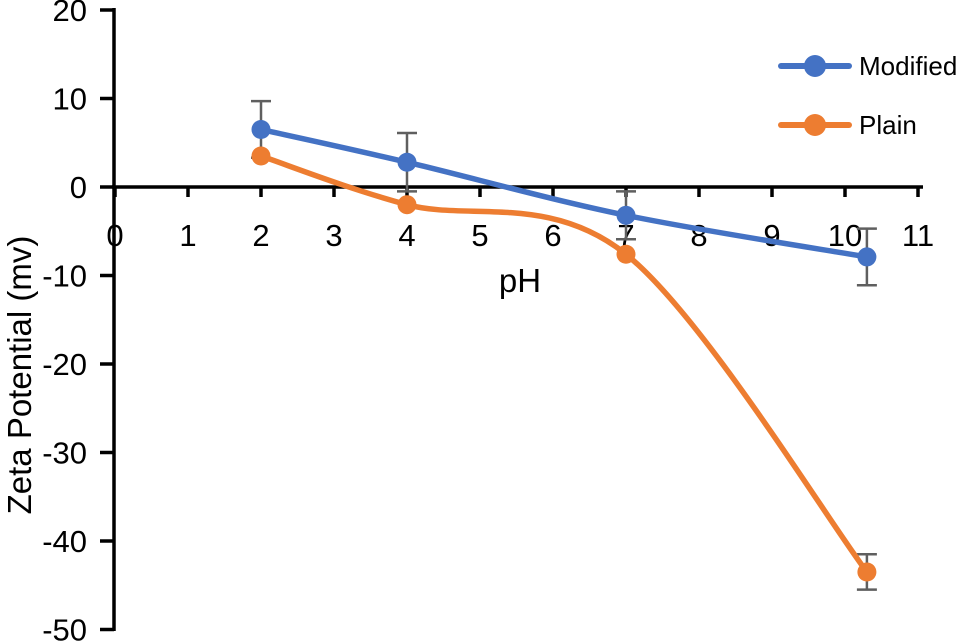 This screenshot has width=969, height=641. Describe the element at coordinates (918, 235) in the screenshot. I see `x-tick-label: 11` at that location.